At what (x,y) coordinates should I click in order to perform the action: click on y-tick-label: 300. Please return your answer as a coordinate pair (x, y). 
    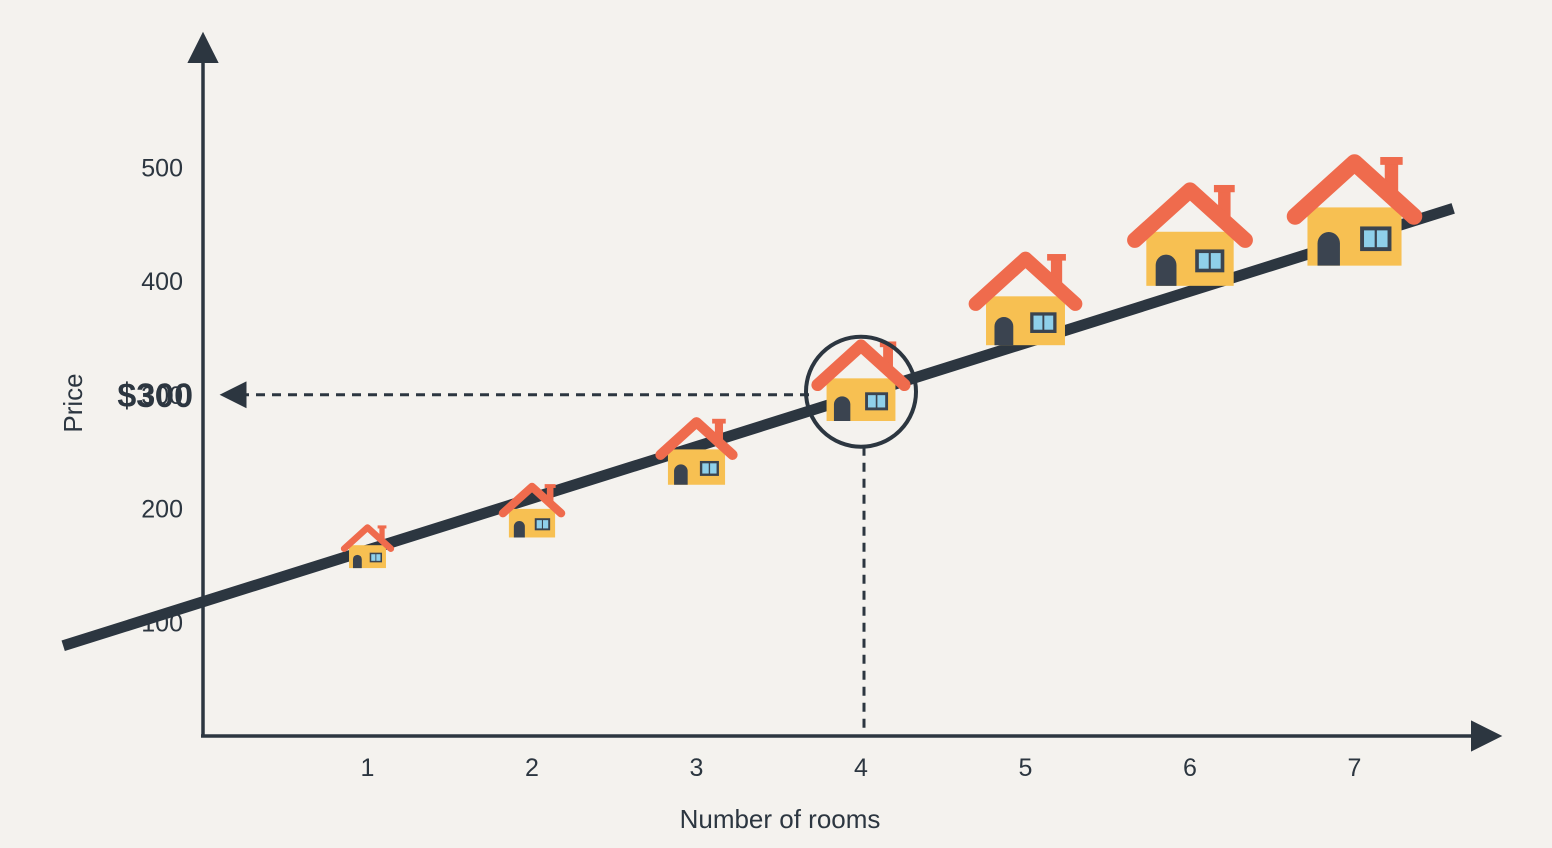
    Looking at the image, I should click on (162, 396).